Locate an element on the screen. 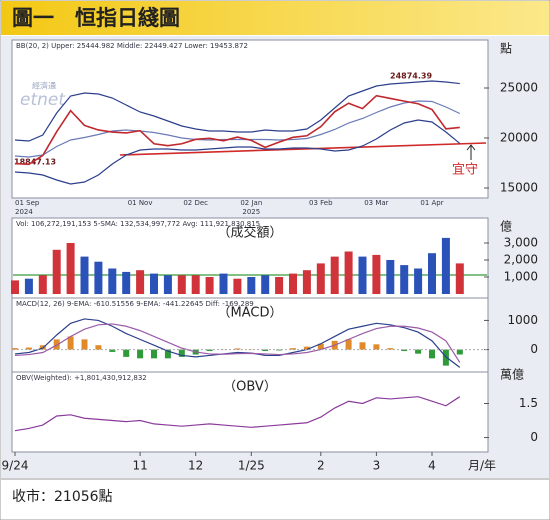 This screenshot has height=520, width=550. x-tick-label: 01 Nov is located at coordinates (140, 203).